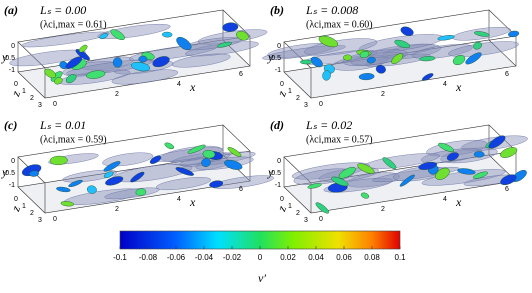 This screenshot has height=293, width=532. I want to click on y-axis-label: y, so click(270, 57).